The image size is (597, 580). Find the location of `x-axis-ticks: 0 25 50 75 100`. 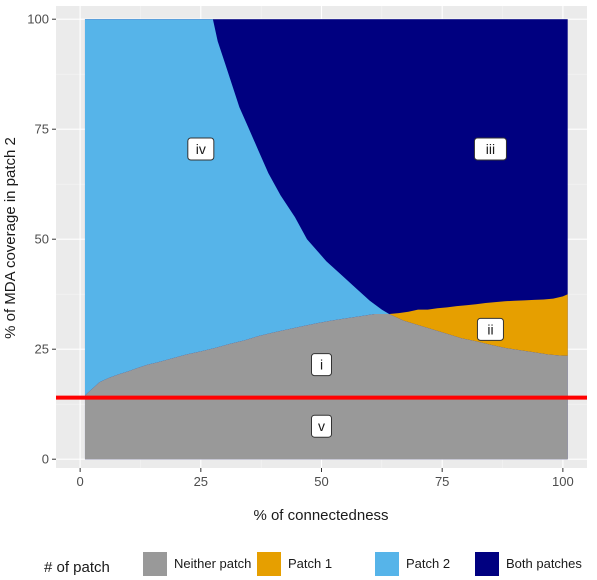

x-axis-ticks: 0 25 50 75 100 is located at coordinates (325, 478).